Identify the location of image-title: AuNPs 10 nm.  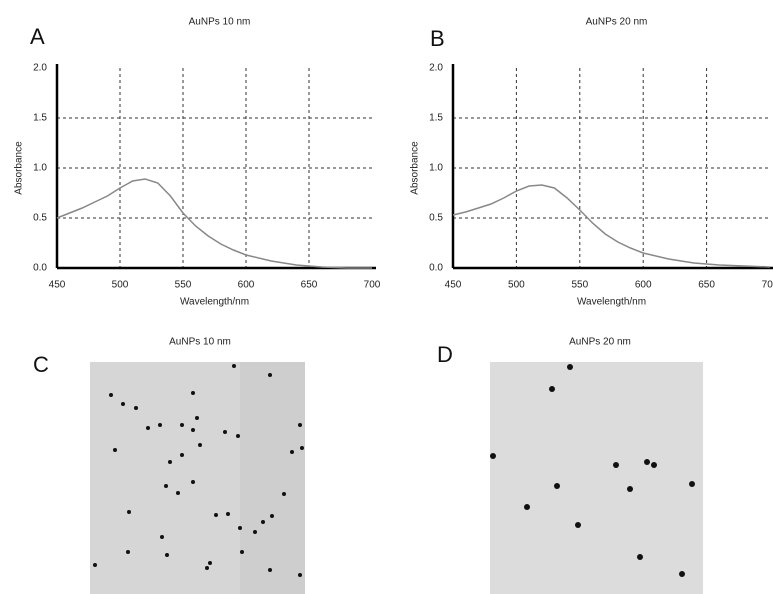
(200, 342).